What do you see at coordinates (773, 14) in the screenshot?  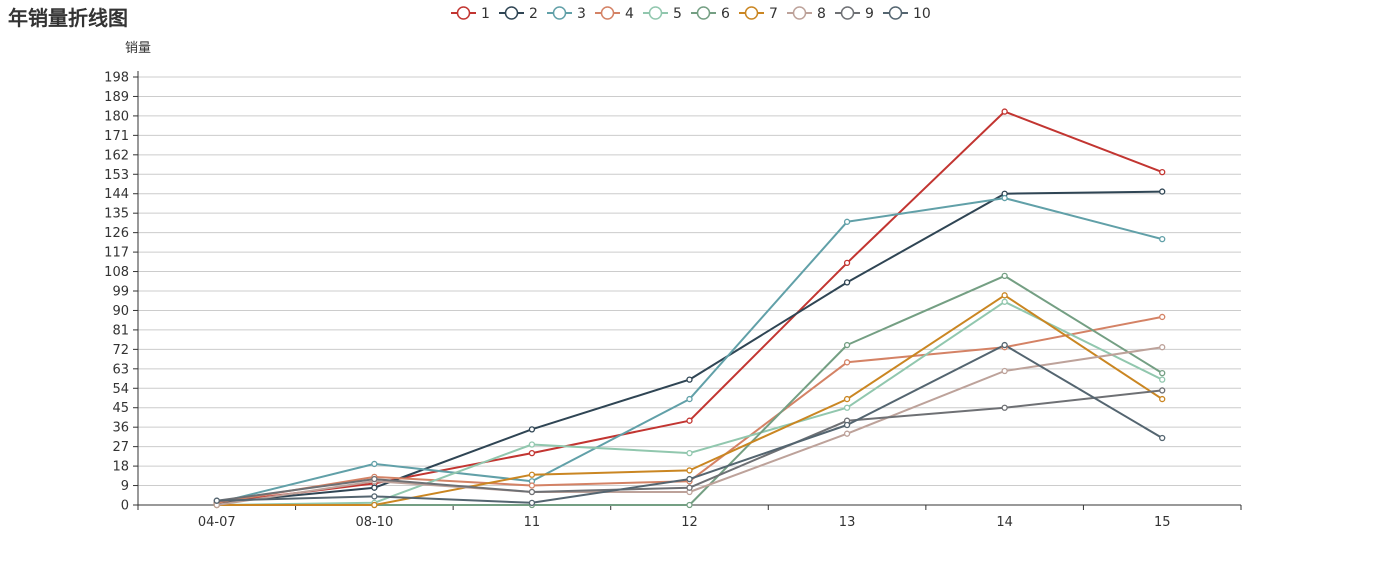 I see `legend-label: 7` at bounding box center [773, 14].